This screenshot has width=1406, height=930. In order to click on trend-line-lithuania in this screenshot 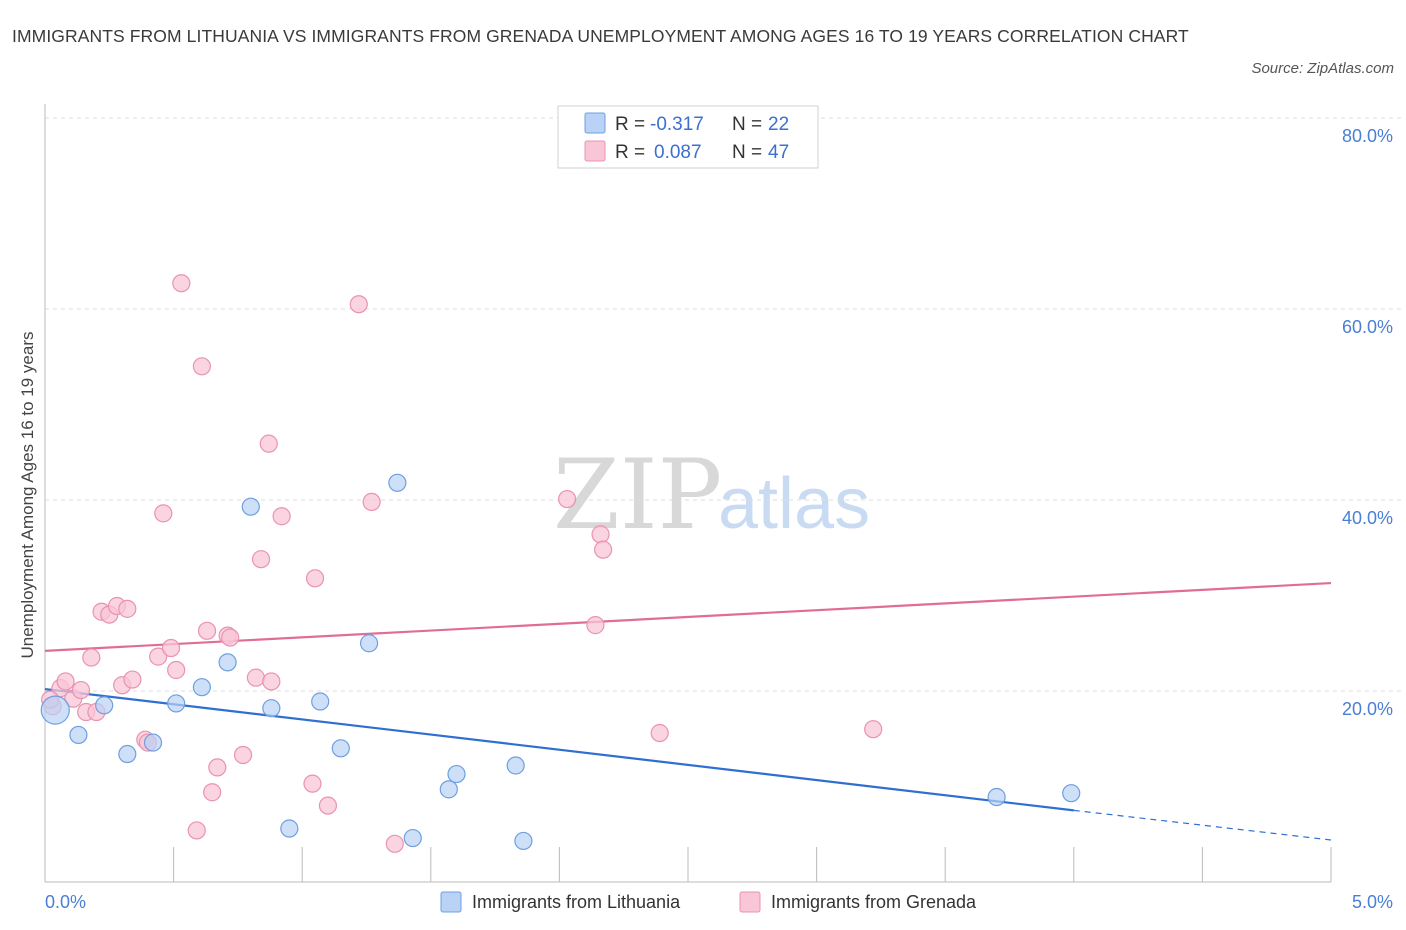, I will do `click(559, 749)`.